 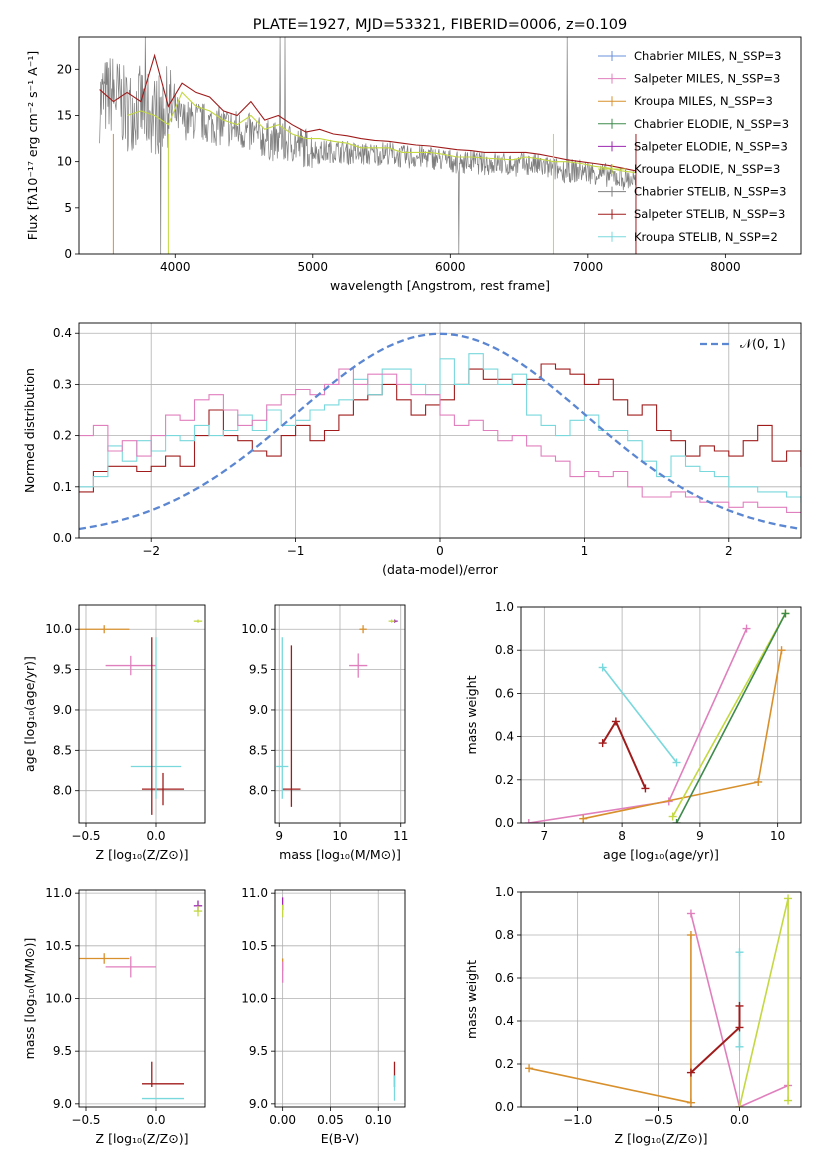 What do you see at coordinates (68, 254) in the screenshot?
I see `y-tick-label: 0` at bounding box center [68, 254].